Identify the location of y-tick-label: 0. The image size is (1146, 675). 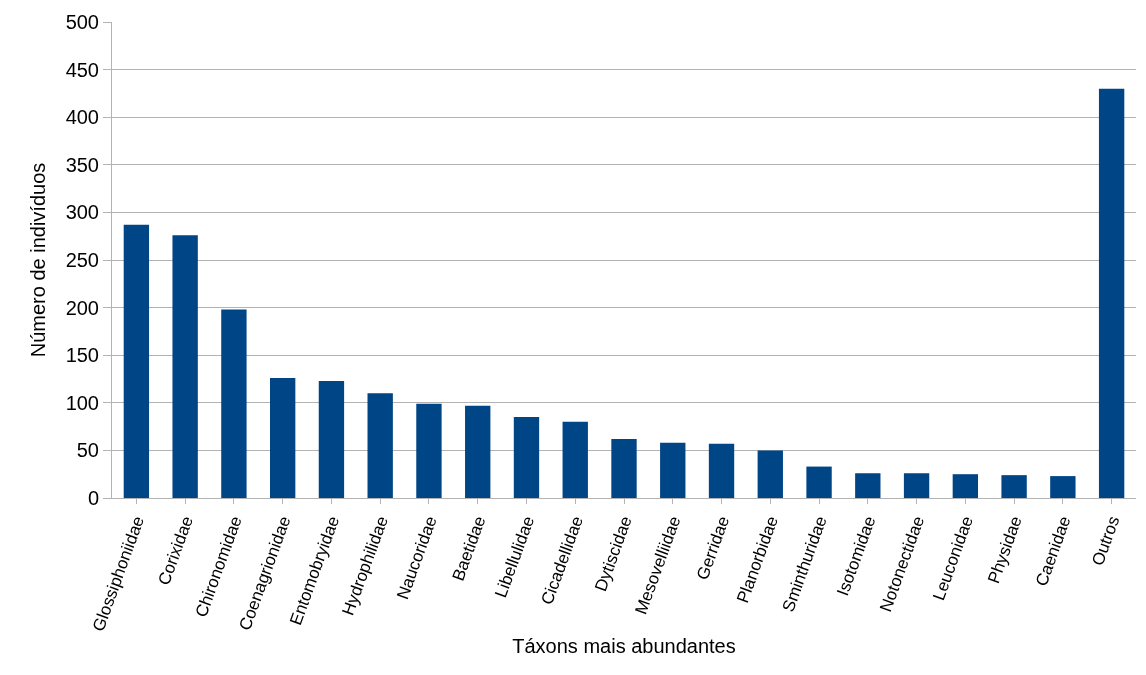
(93, 498).